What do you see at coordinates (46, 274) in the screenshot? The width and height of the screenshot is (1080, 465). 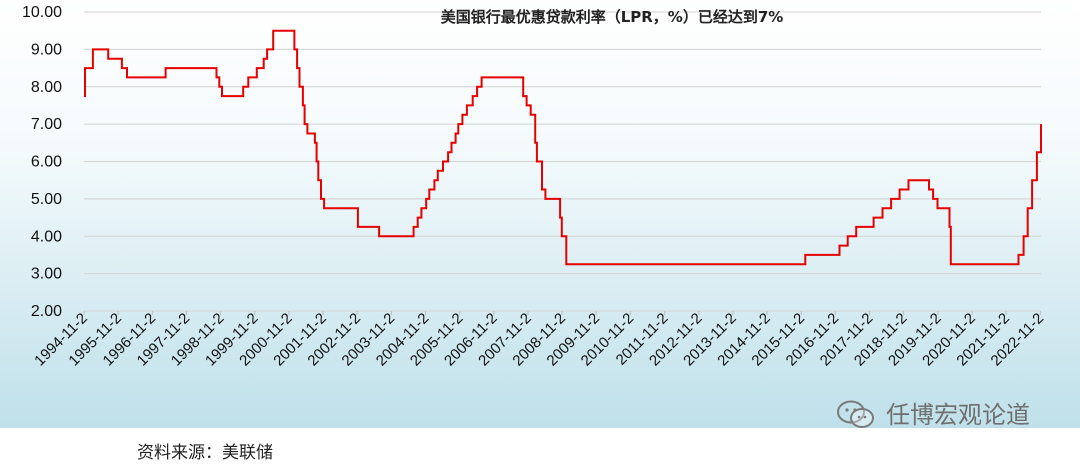 I see `y-tick-label: 3.00` at bounding box center [46, 274].